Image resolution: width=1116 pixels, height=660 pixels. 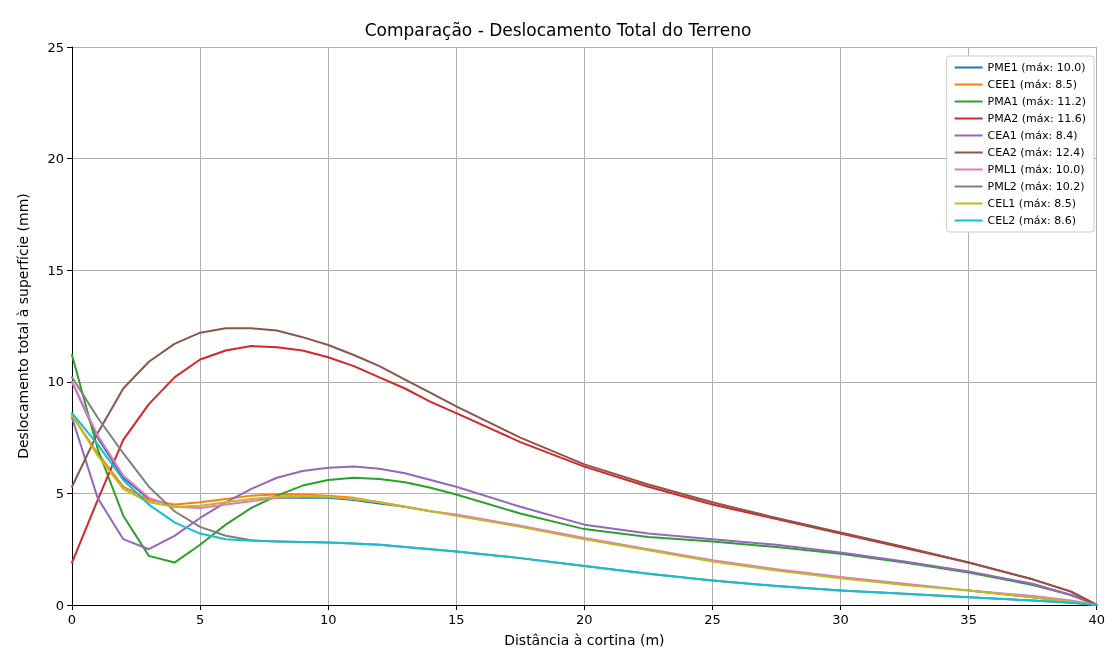 What do you see at coordinates (1036, 118) in the screenshot?
I see `legend-label: PMA2 (máx: 11.6)` at bounding box center [1036, 118].